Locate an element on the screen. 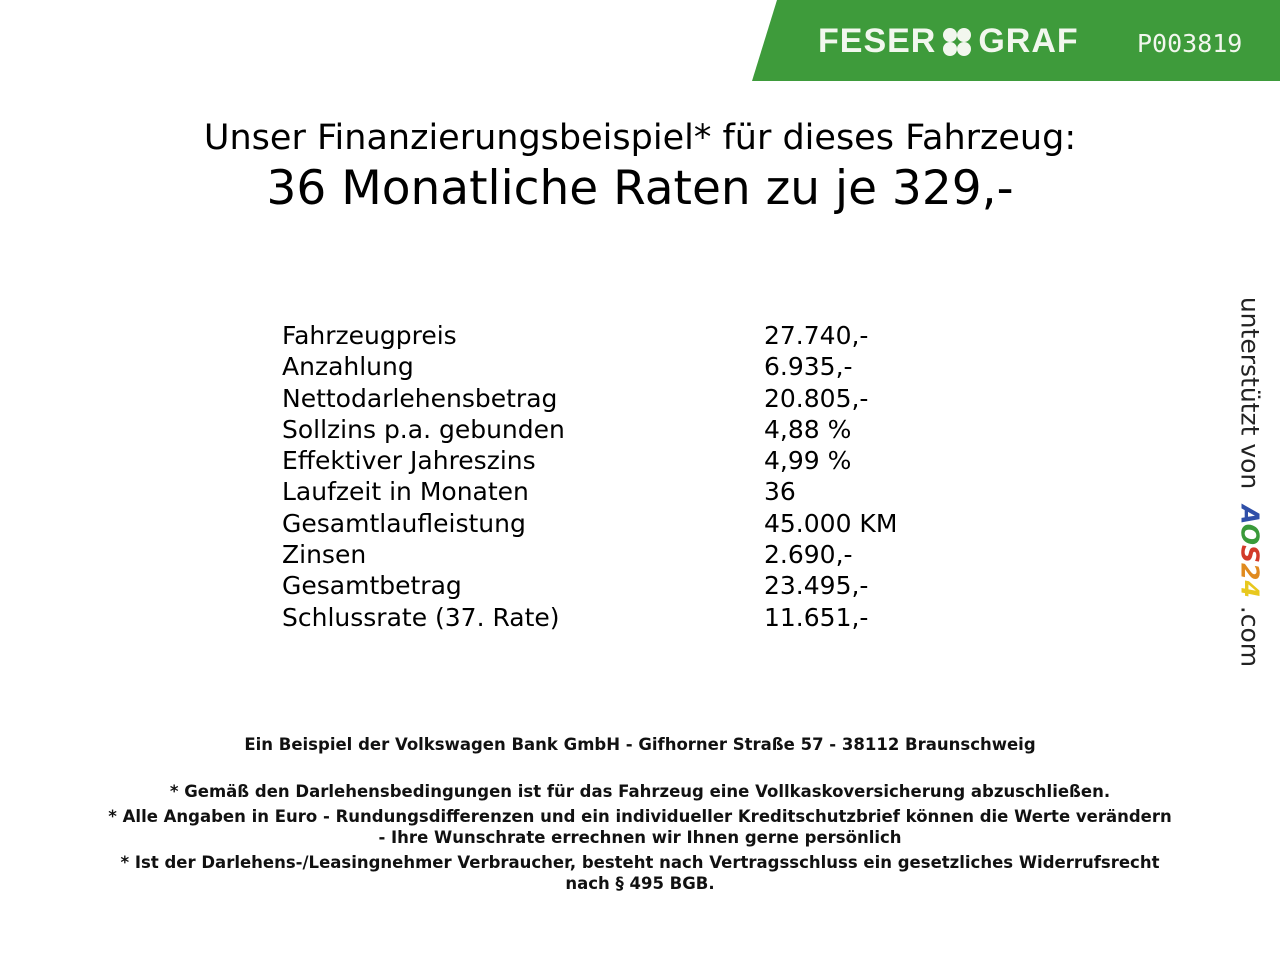  row-value: 11.651,- is located at coordinates (816, 617).